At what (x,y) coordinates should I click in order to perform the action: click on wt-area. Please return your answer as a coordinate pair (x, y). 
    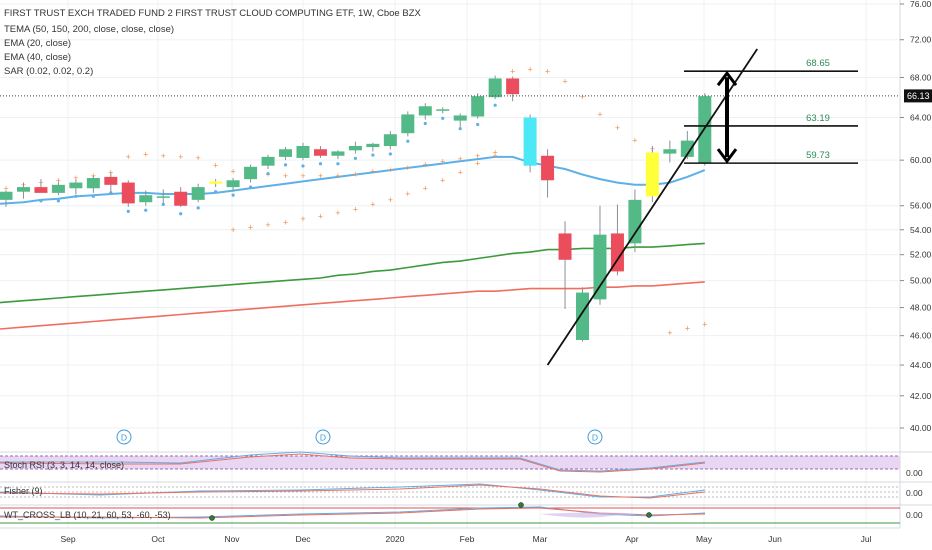
    Looking at the image, I should click on (590, 515).